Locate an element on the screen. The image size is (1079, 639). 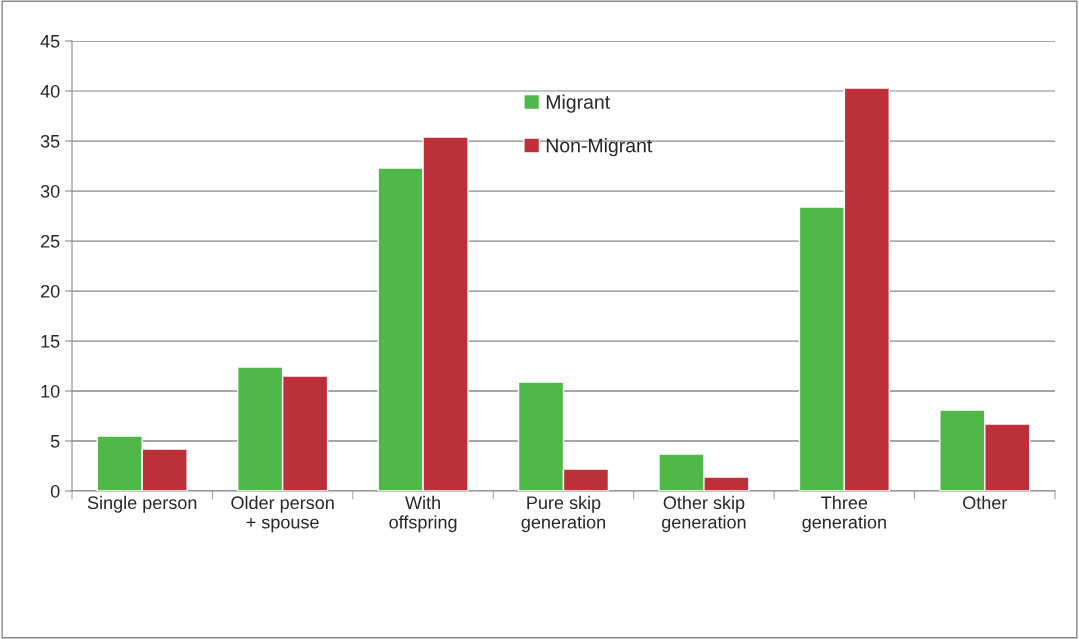
x-tick-label: Other is located at coordinates (985, 502).